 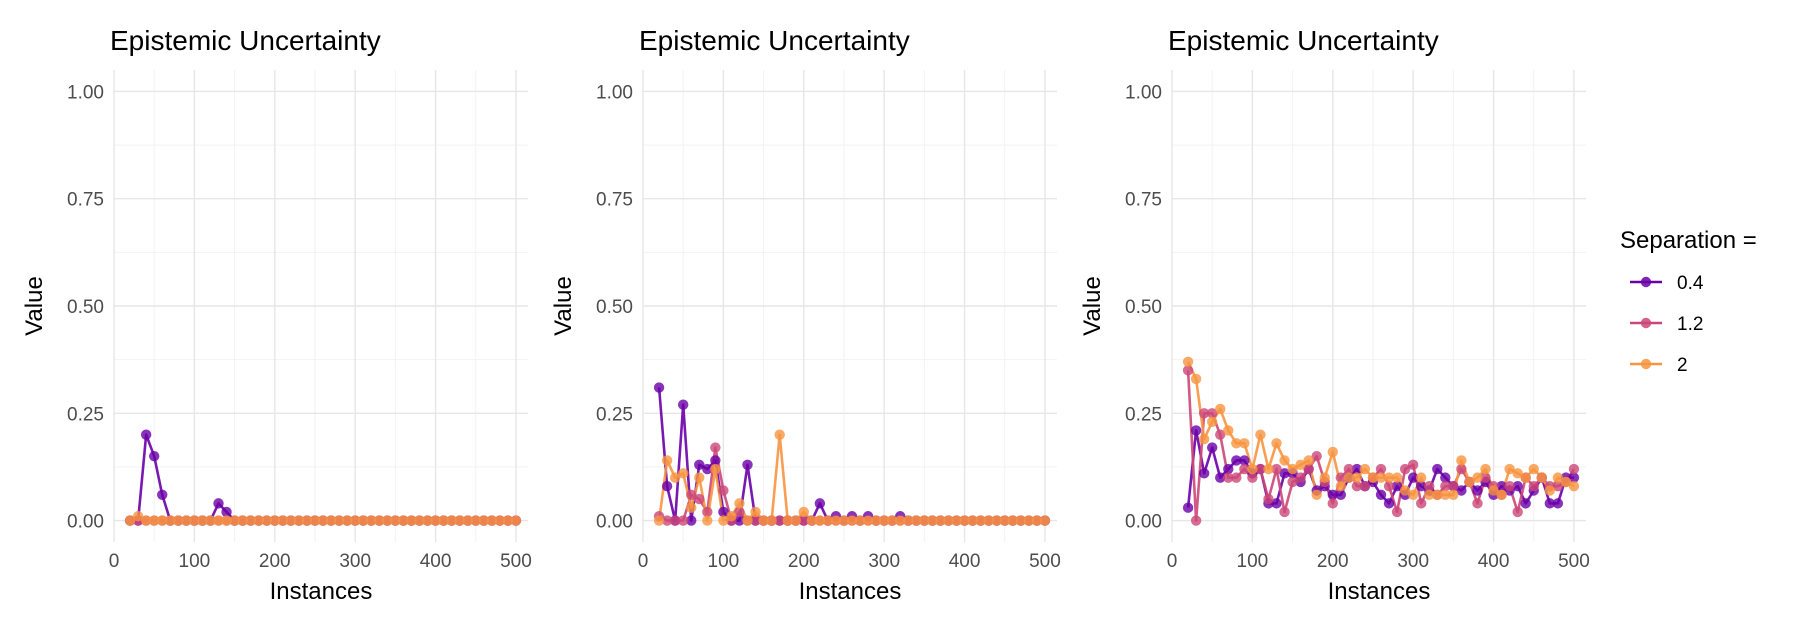 I want to click on x-axis-label: Instances, so click(x=850, y=591).